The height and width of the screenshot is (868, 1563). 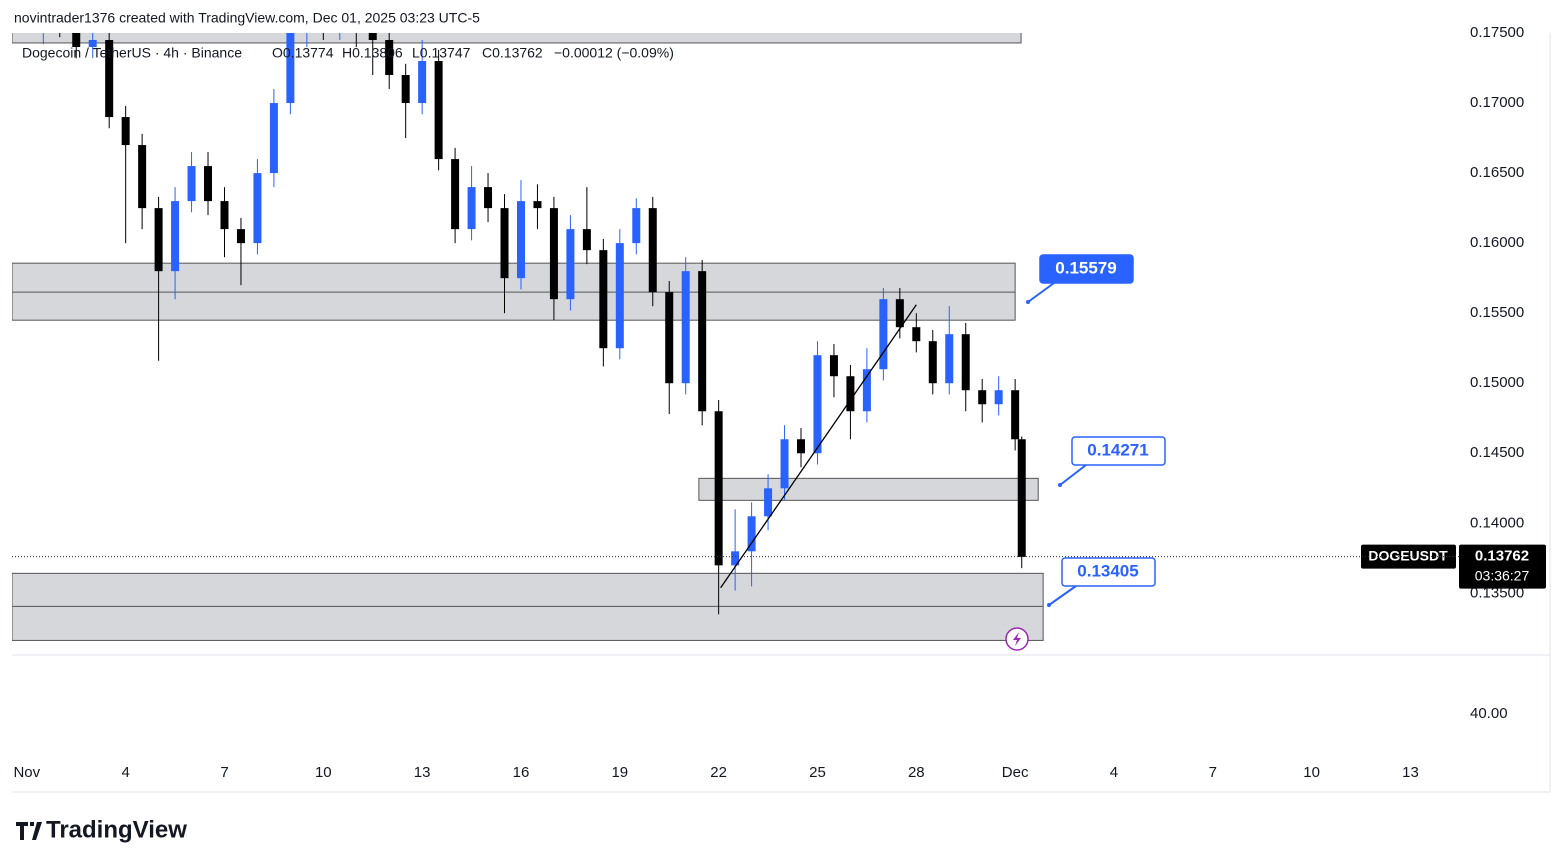 What do you see at coordinates (303, 53) in the screenshot?
I see `legend-open: O0.13774` at bounding box center [303, 53].